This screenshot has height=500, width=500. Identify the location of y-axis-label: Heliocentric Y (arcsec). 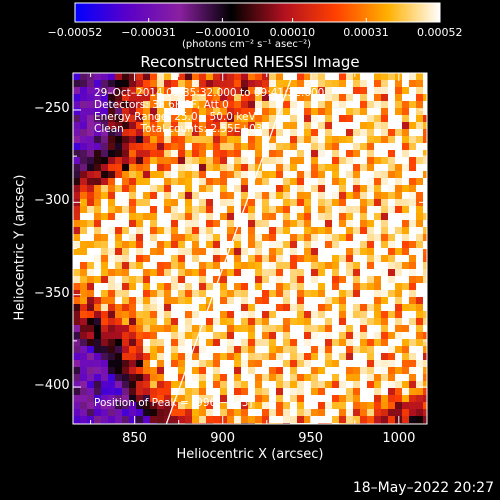
(20, 247).